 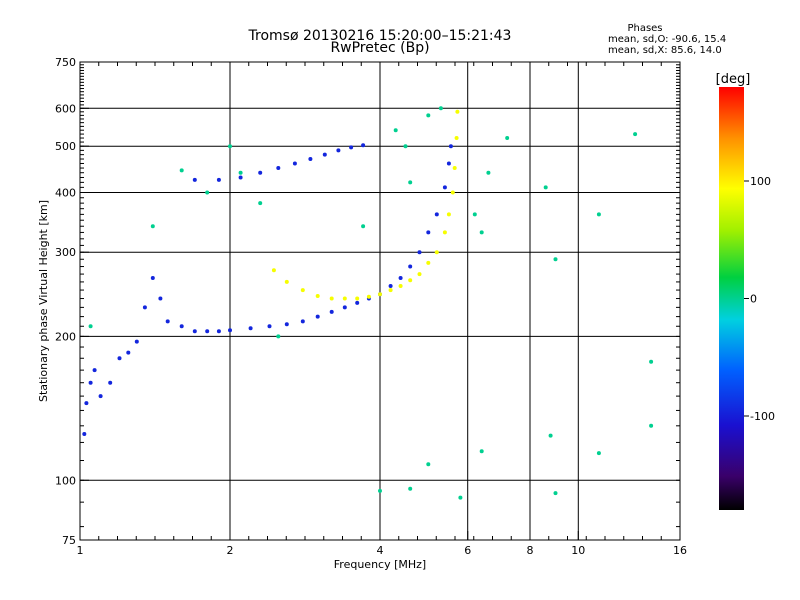 I want to click on x-tick-label: 6, so click(x=467, y=550).